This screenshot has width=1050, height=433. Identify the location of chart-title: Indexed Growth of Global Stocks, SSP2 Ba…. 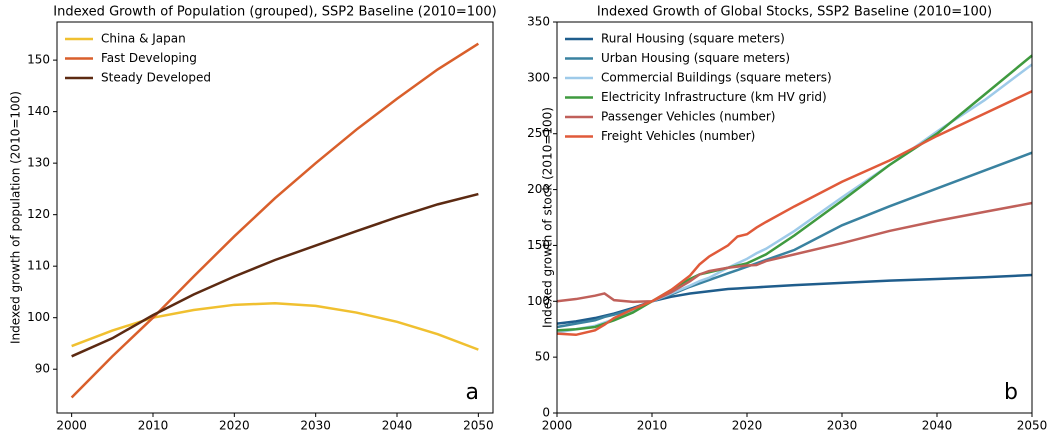
(794, 12).